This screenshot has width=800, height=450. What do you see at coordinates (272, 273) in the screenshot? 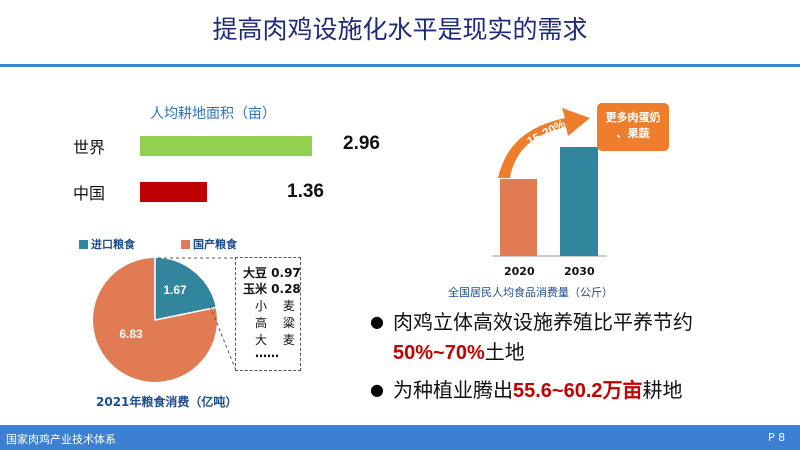
I see `breakdown-soy: 大豆 0.97` at bounding box center [272, 273].